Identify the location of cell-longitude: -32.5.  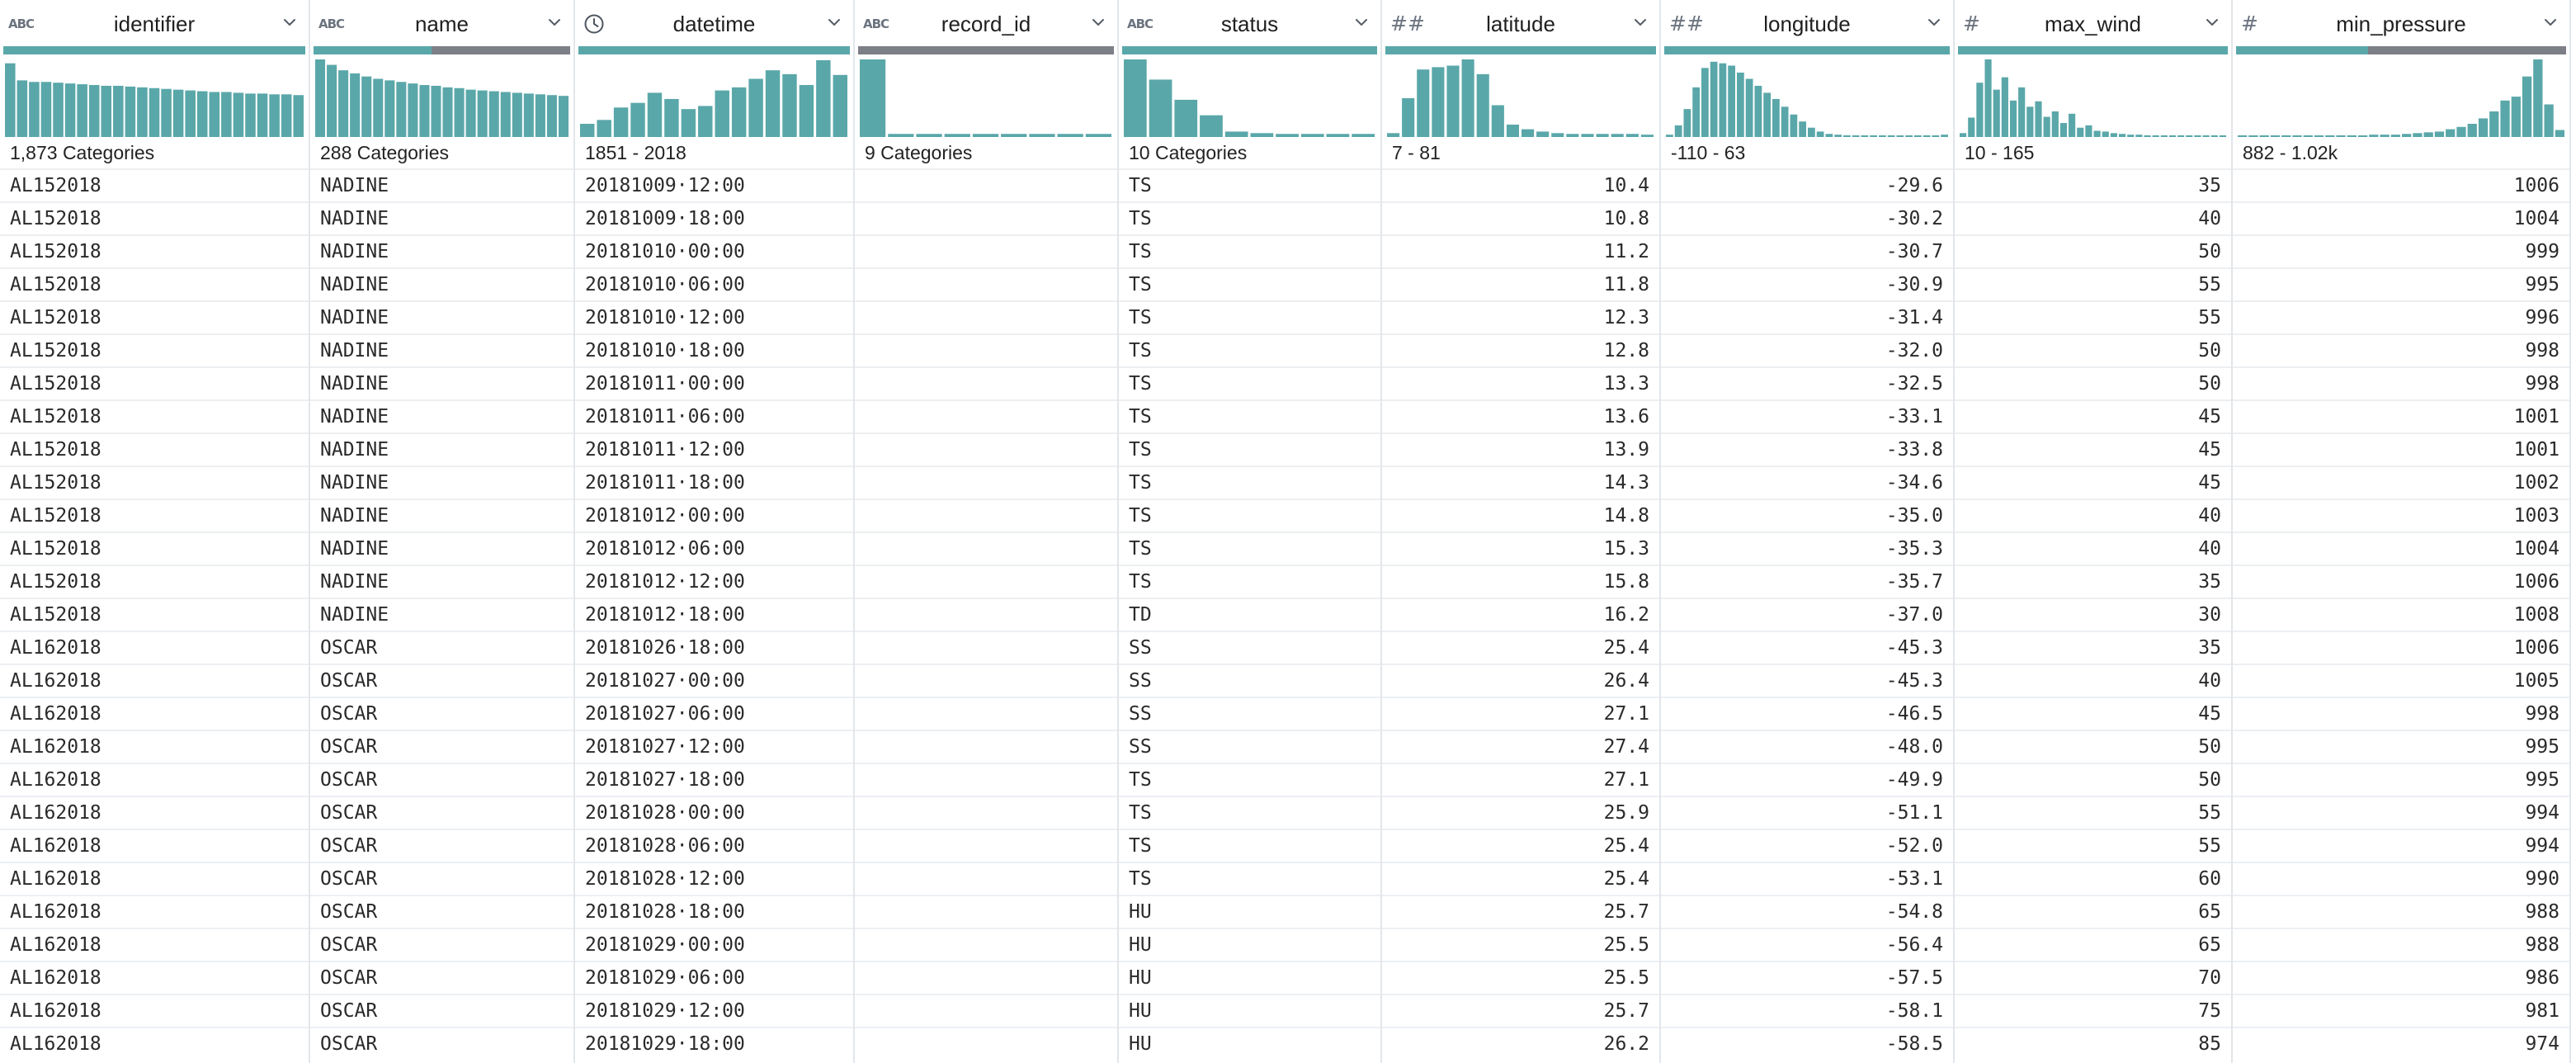
(1807, 382).